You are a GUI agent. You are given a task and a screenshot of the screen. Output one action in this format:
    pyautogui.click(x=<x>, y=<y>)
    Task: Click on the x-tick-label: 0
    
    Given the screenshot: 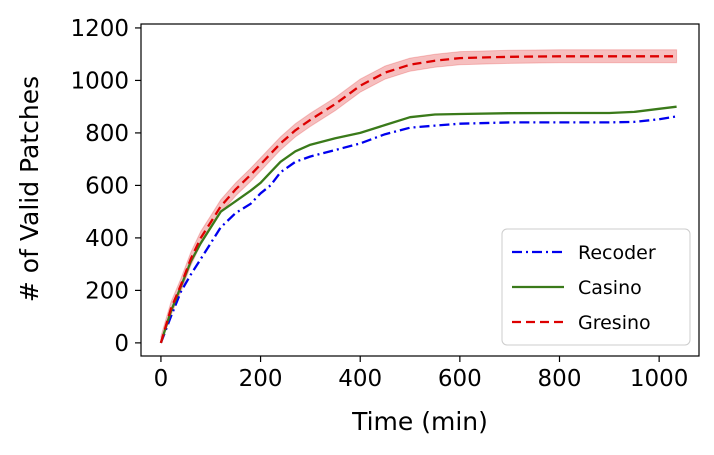 What is the action you would take?
    pyautogui.click(x=161, y=379)
    